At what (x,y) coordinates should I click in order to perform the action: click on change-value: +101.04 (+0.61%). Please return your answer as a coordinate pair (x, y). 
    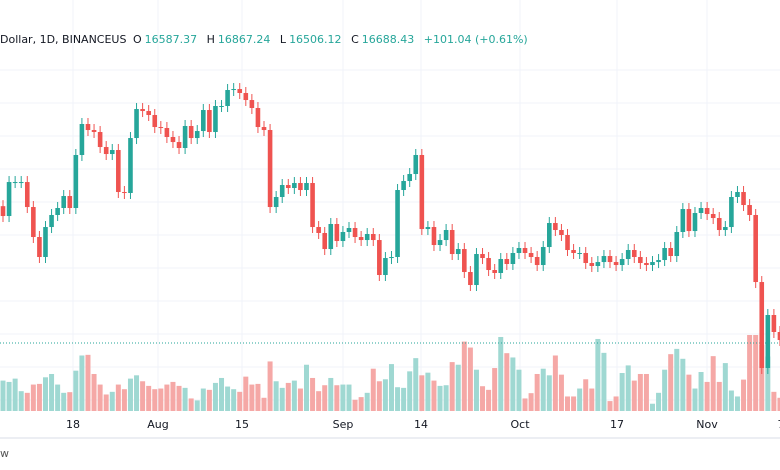
    Looking at the image, I should click on (475, 39).